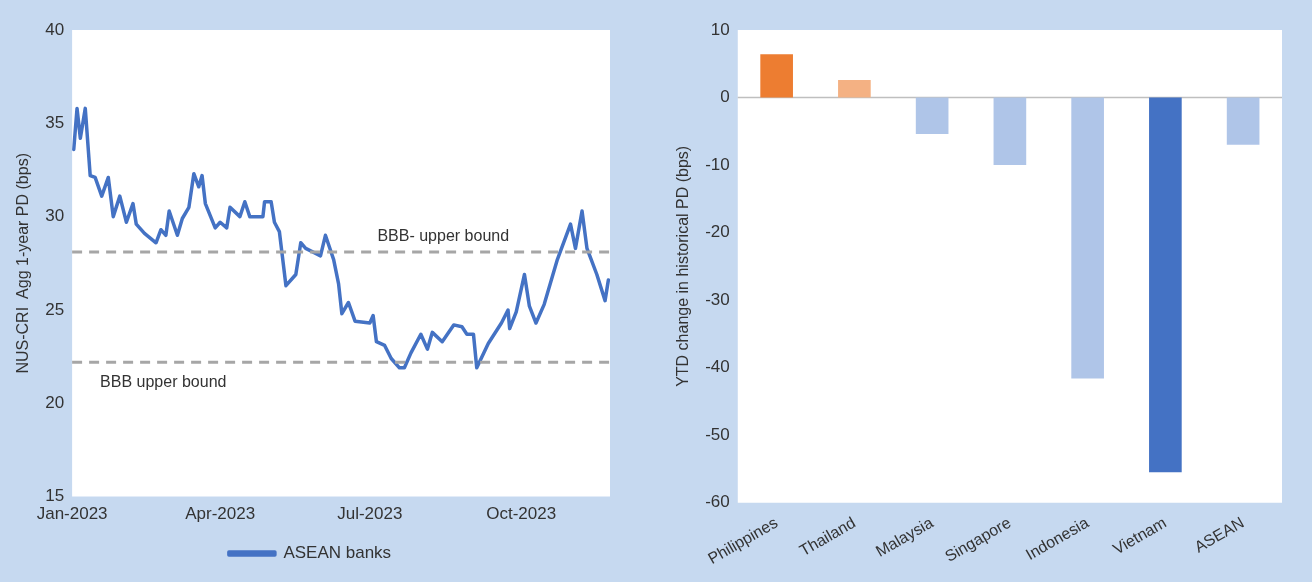  Describe the element at coordinates (725, 97) in the screenshot. I see `y-tick-label: 0` at that location.